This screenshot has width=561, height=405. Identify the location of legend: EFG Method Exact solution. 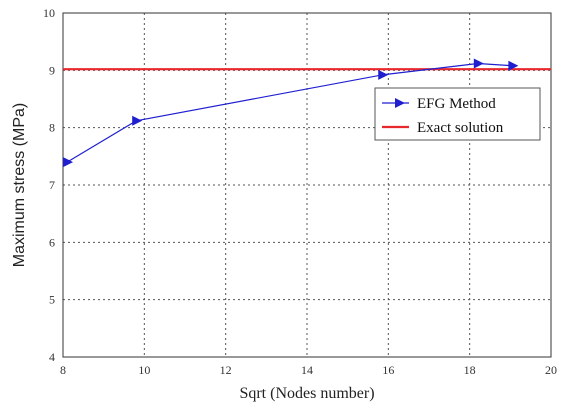
(457, 114).